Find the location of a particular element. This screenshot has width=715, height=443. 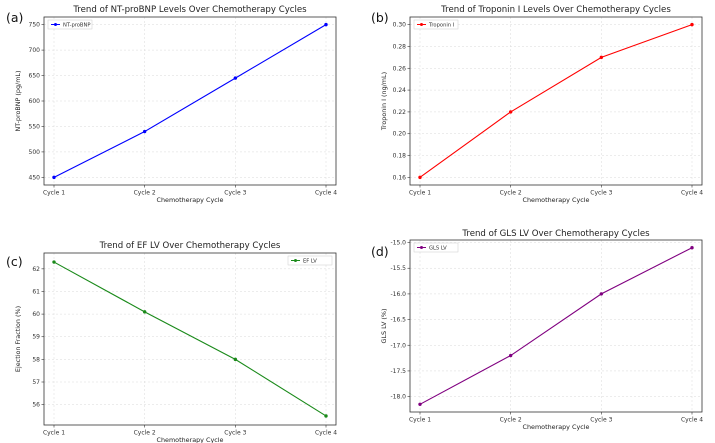

y-tick-label: -18.0 is located at coordinates (398, 397).